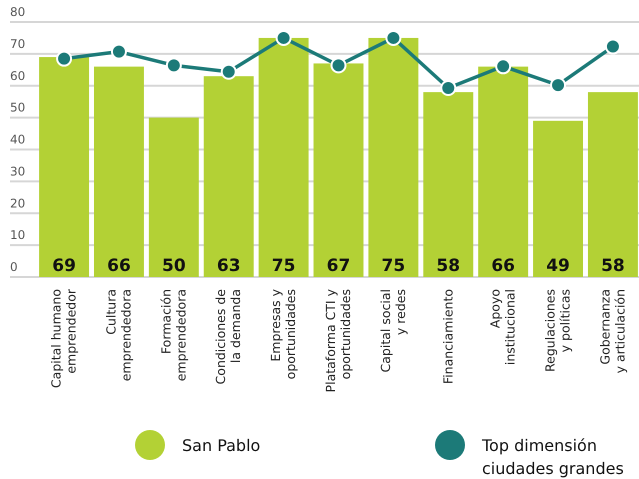 The width and height of the screenshot is (639, 479). I want to click on x-tick-label: Capital humano emprendedor, so click(63, 338).